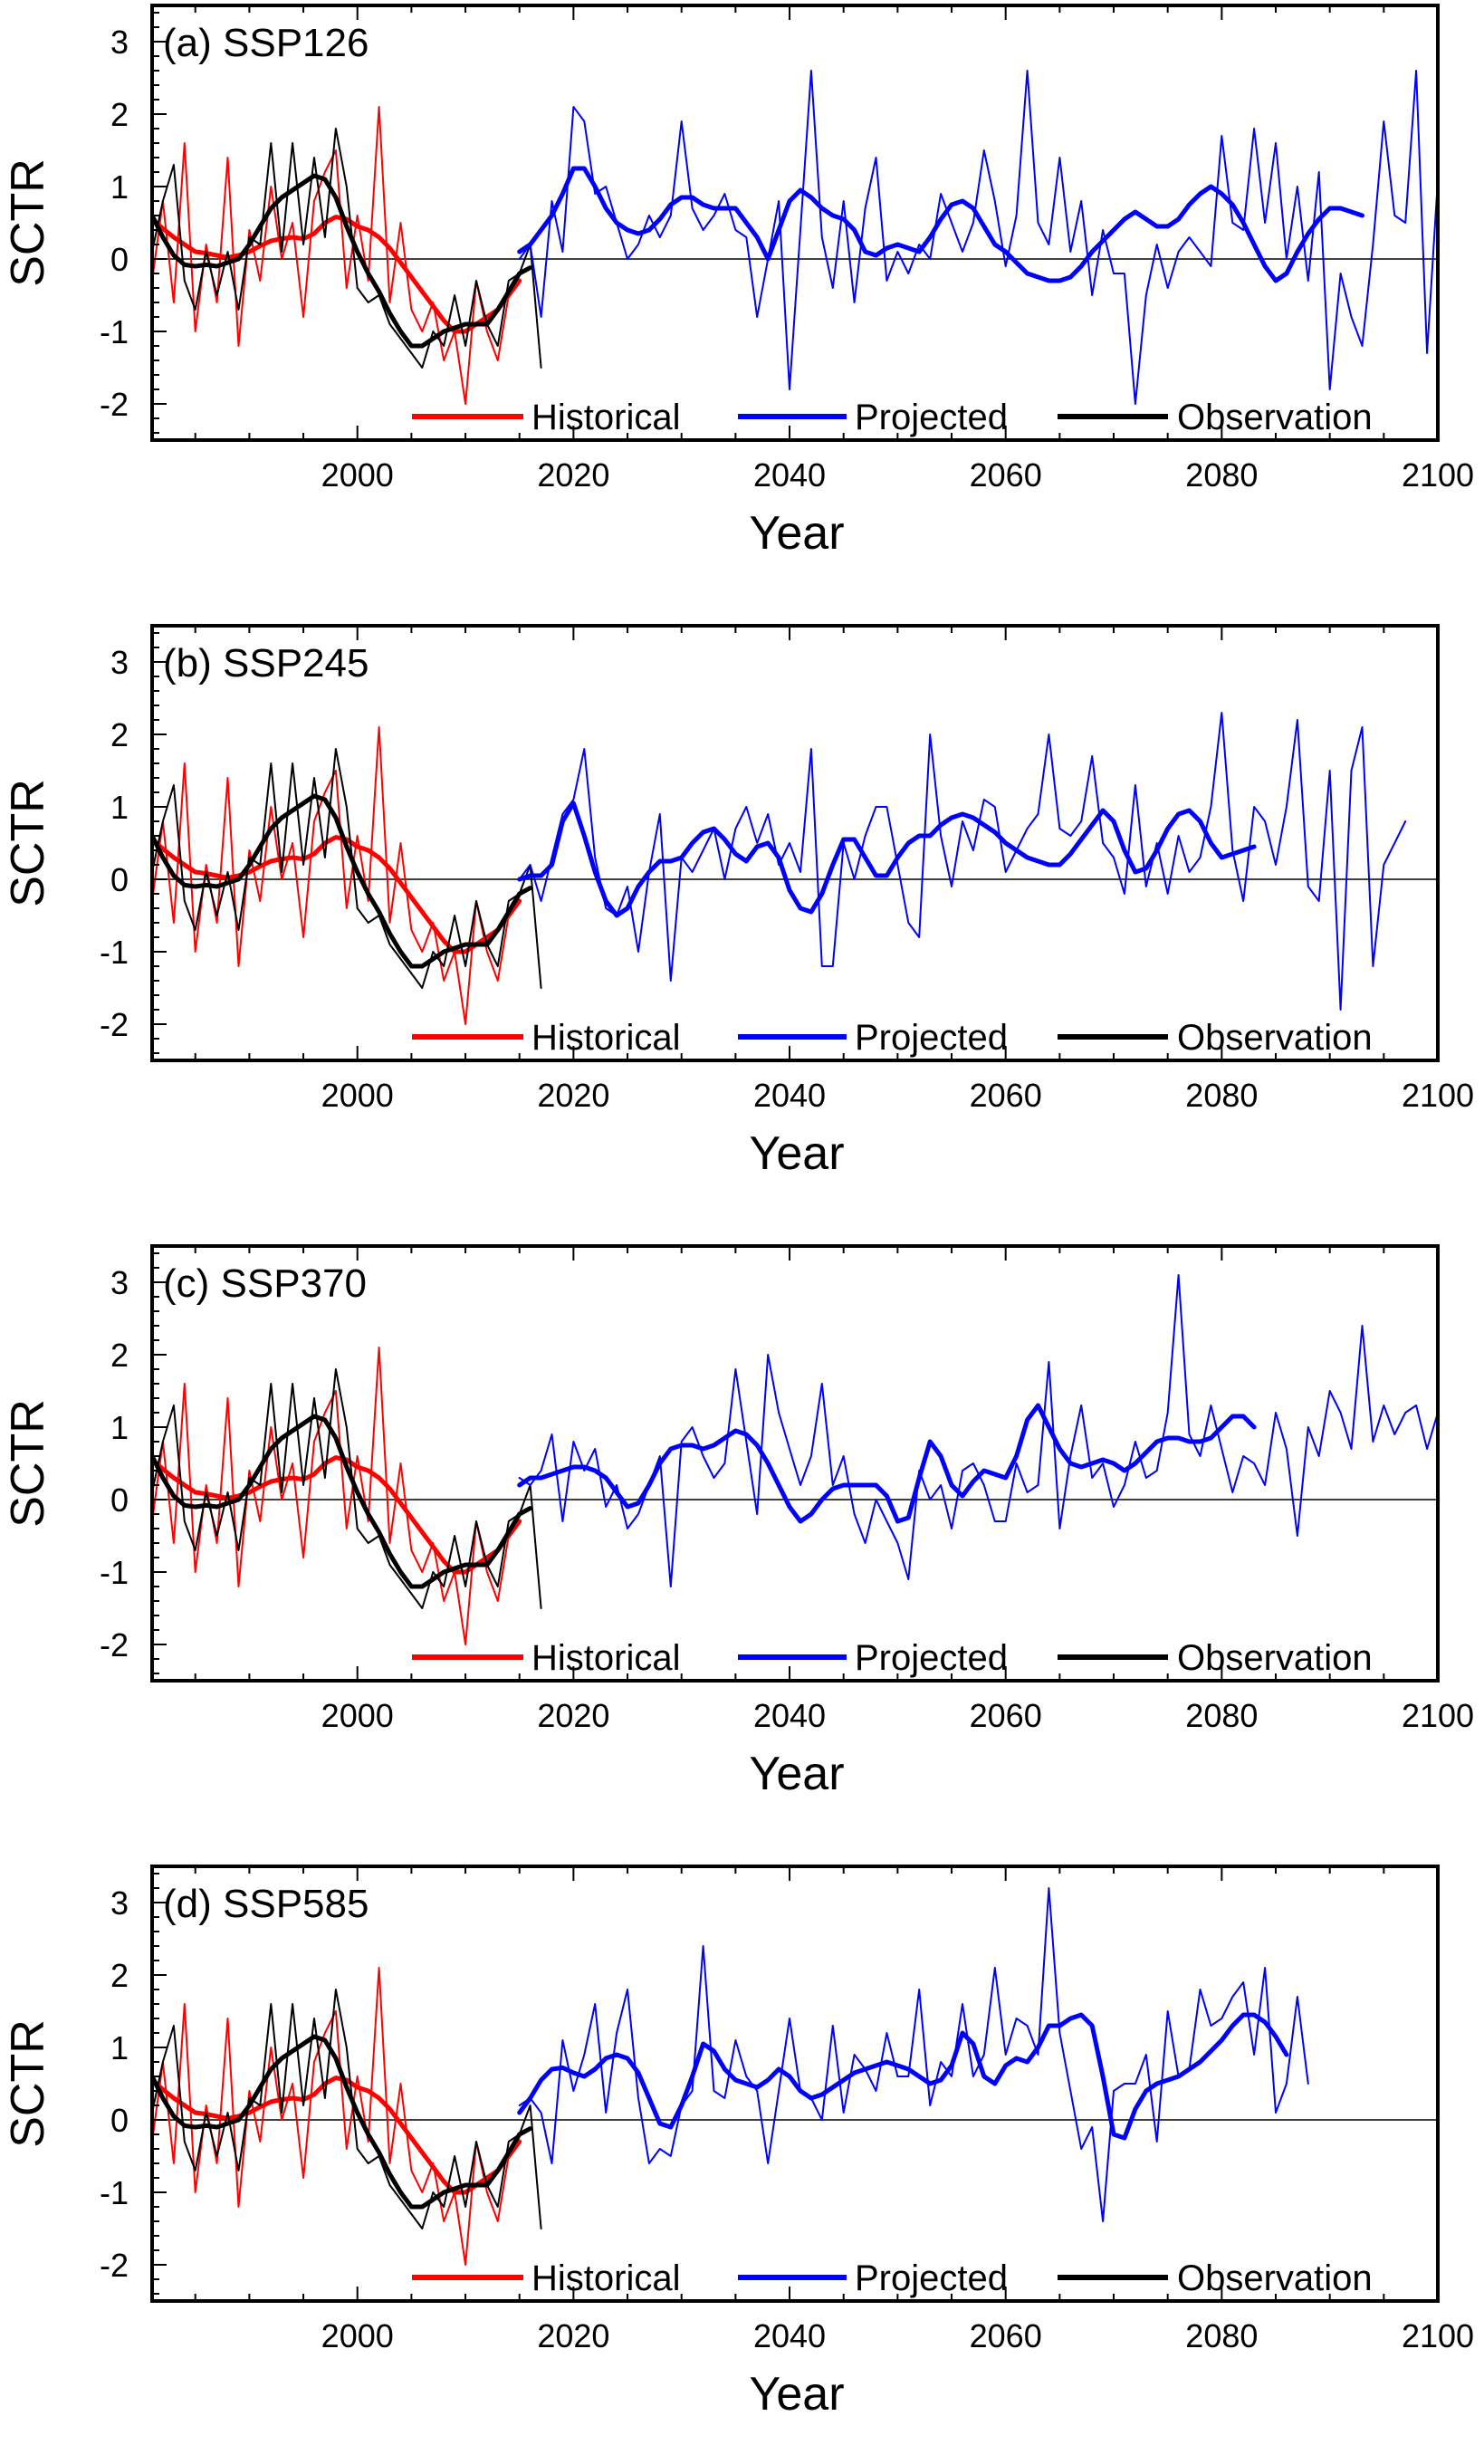 The width and height of the screenshot is (1484, 2464). Describe the element at coordinates (266, 1904) in the screenshot. I see `panel-title: (d) SSP585` at that location.